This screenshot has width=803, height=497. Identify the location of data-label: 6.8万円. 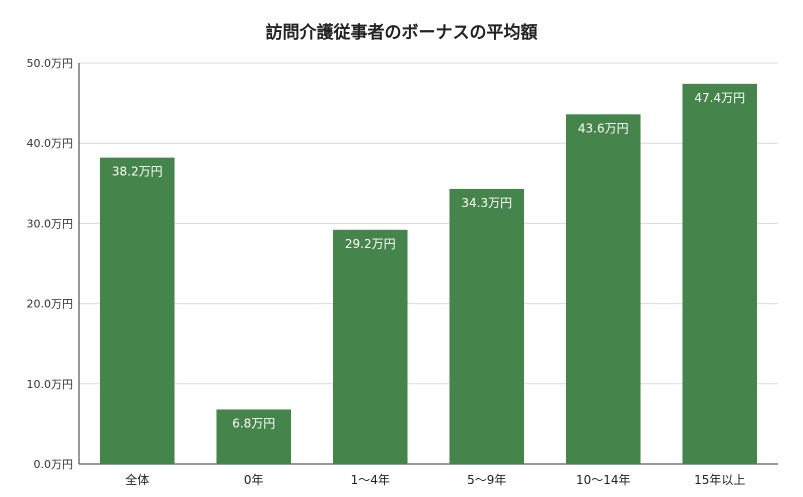
(253, 423).